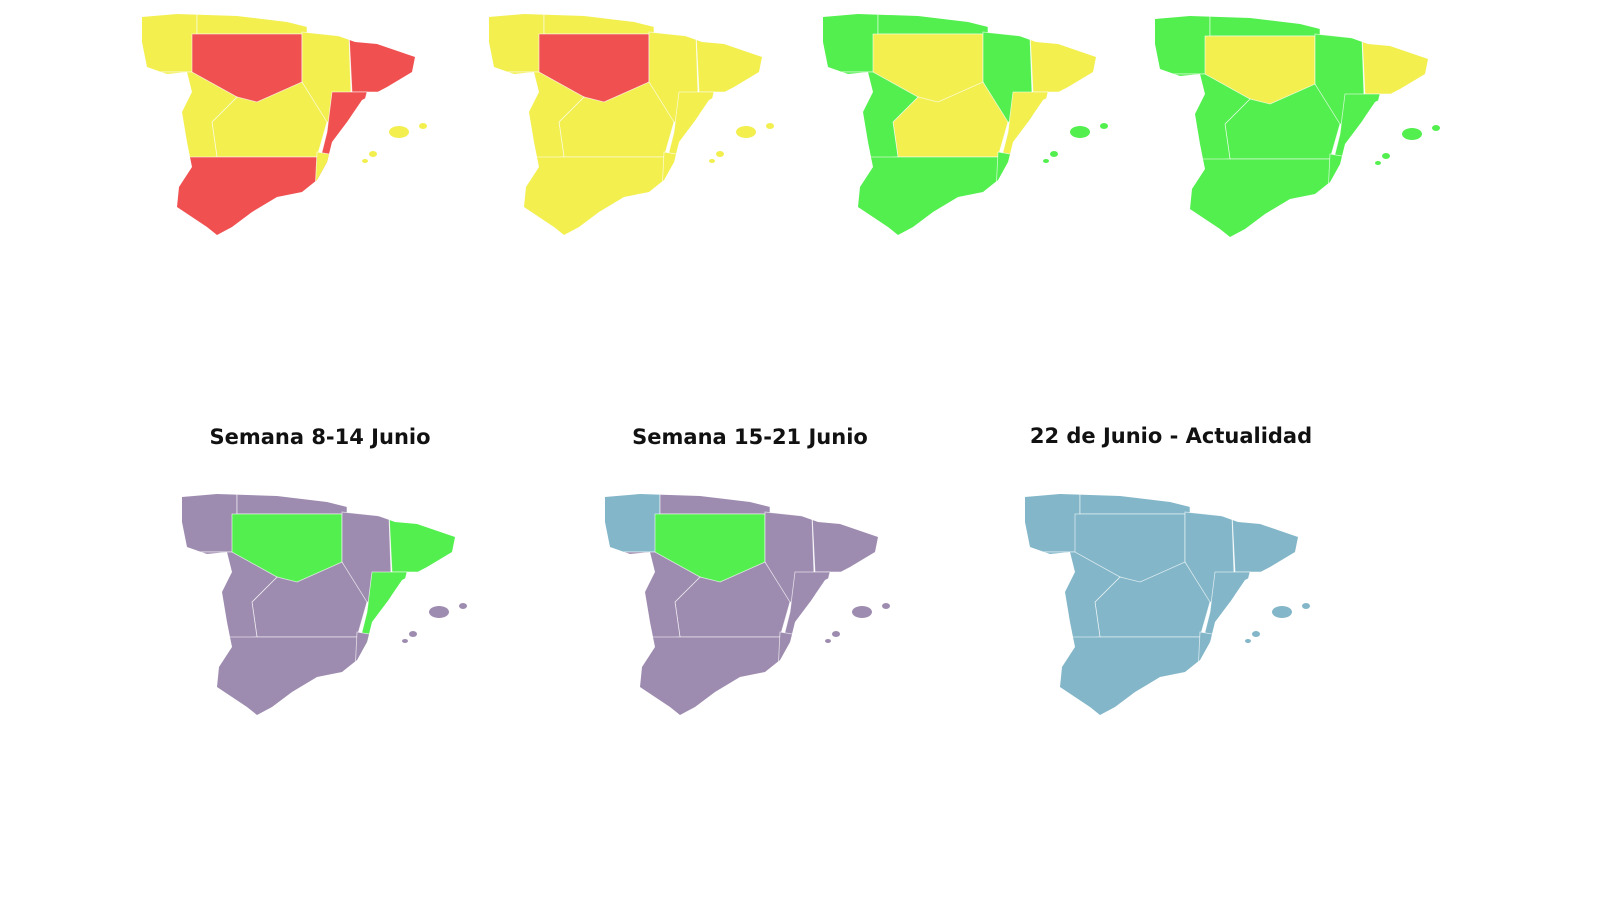 The height and width of the screenshot is (900, 1600). What do you see at coordinates (1171, 436) in the screenshot?
I see `map-title: 22 de Junio - Actualidad` at bounding box center [1171, 436].